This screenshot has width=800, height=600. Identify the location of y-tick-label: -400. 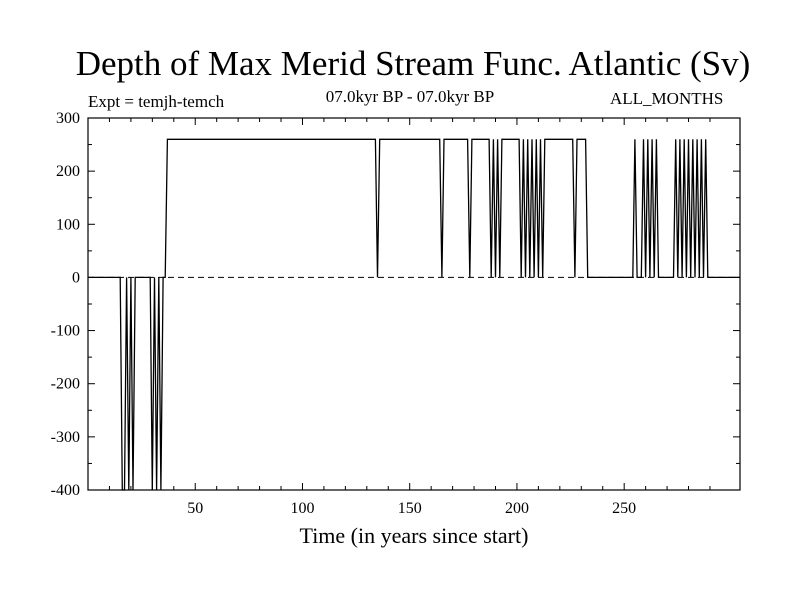
(65, 490).